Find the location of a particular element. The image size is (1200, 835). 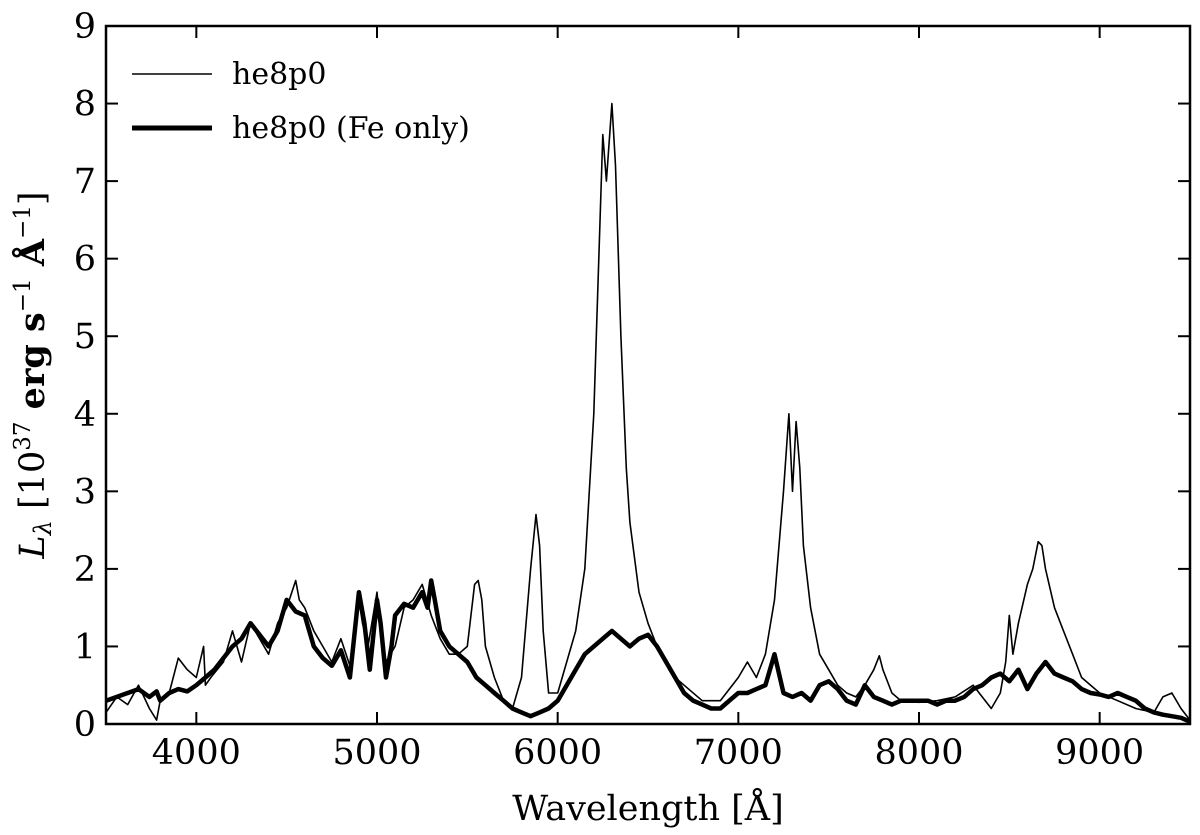

y-axis-exp-a: −1 is located at coordinates (23, 222).